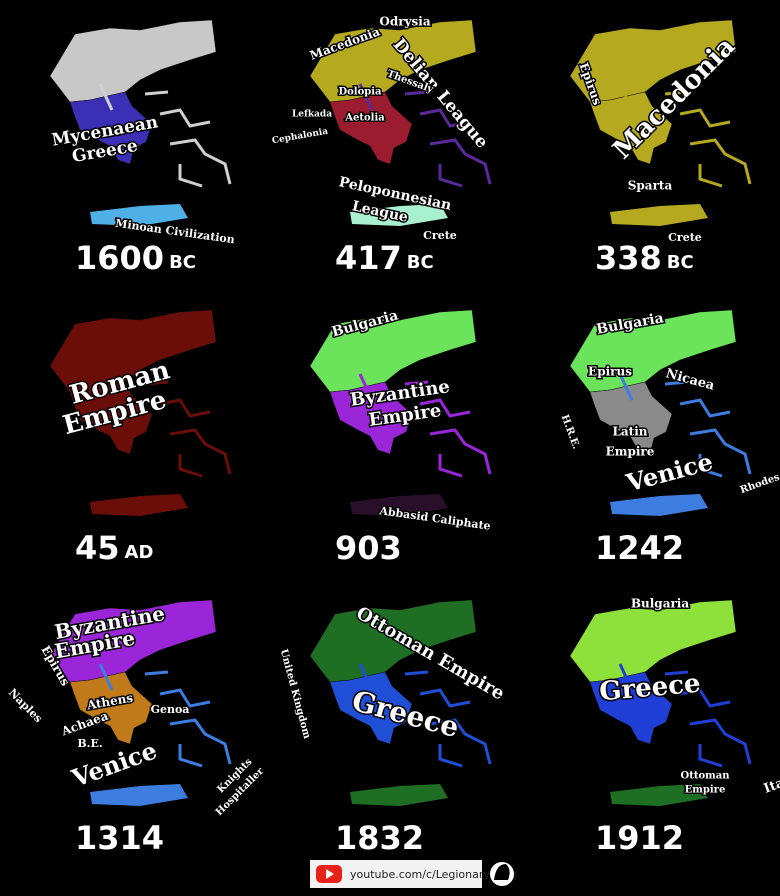 This screenshot has height=896, width=780. I want to click on year: 45, so click(97, 548).